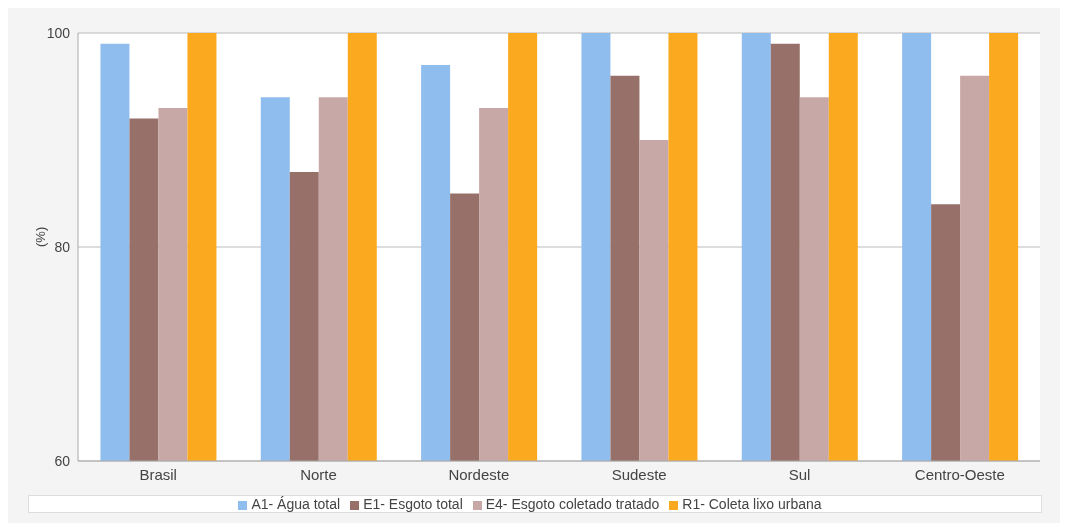 The image size is (1068, 531). I want to click on x-tick-label: Brasil, so click(158, 474).